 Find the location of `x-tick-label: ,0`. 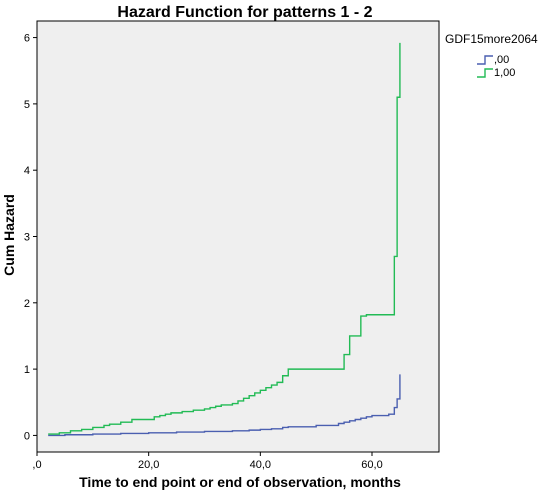

x-tick-label: ,0 is located at coordinates (36, 465).